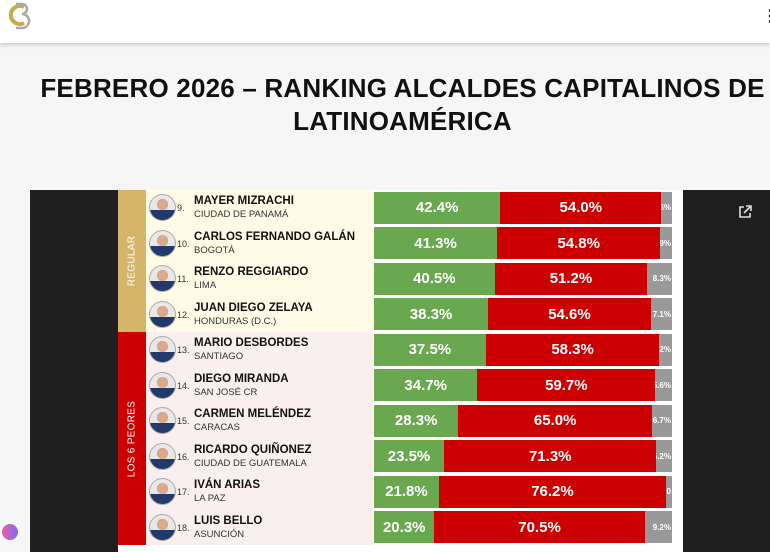  Describe the element at coordinates (250, 463) in the screenshot. I see `city-name: CIUDAD DE GUATEMALA` at that location.